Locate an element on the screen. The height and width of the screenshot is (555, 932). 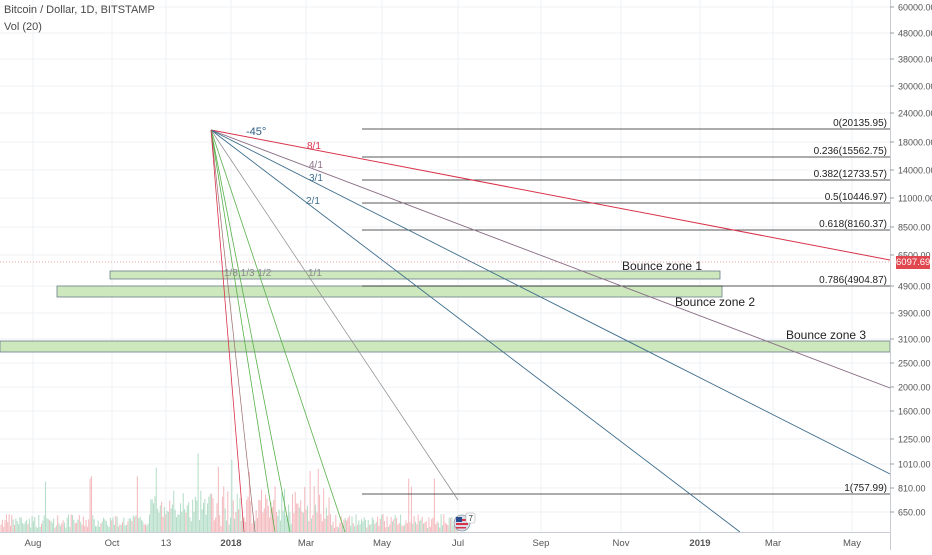
time-axis: Aug Oct 13 2018 Mar May Jul Sep Nov 2019 Mar May is located at coordinates (445, 541).